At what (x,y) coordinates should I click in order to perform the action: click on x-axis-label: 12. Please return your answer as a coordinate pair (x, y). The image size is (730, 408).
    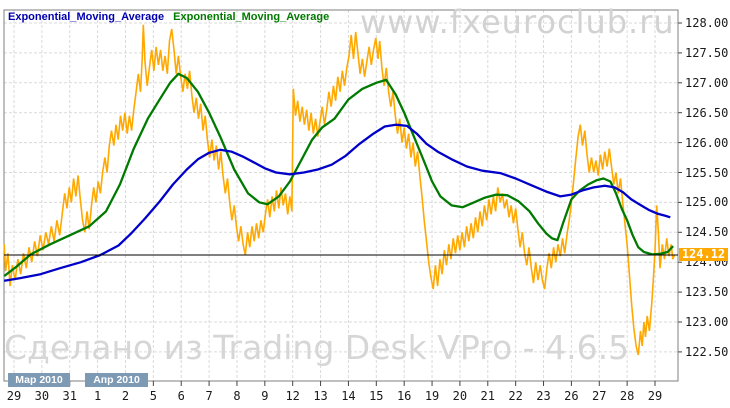
    Looking at the image, I should click on (292, 396).